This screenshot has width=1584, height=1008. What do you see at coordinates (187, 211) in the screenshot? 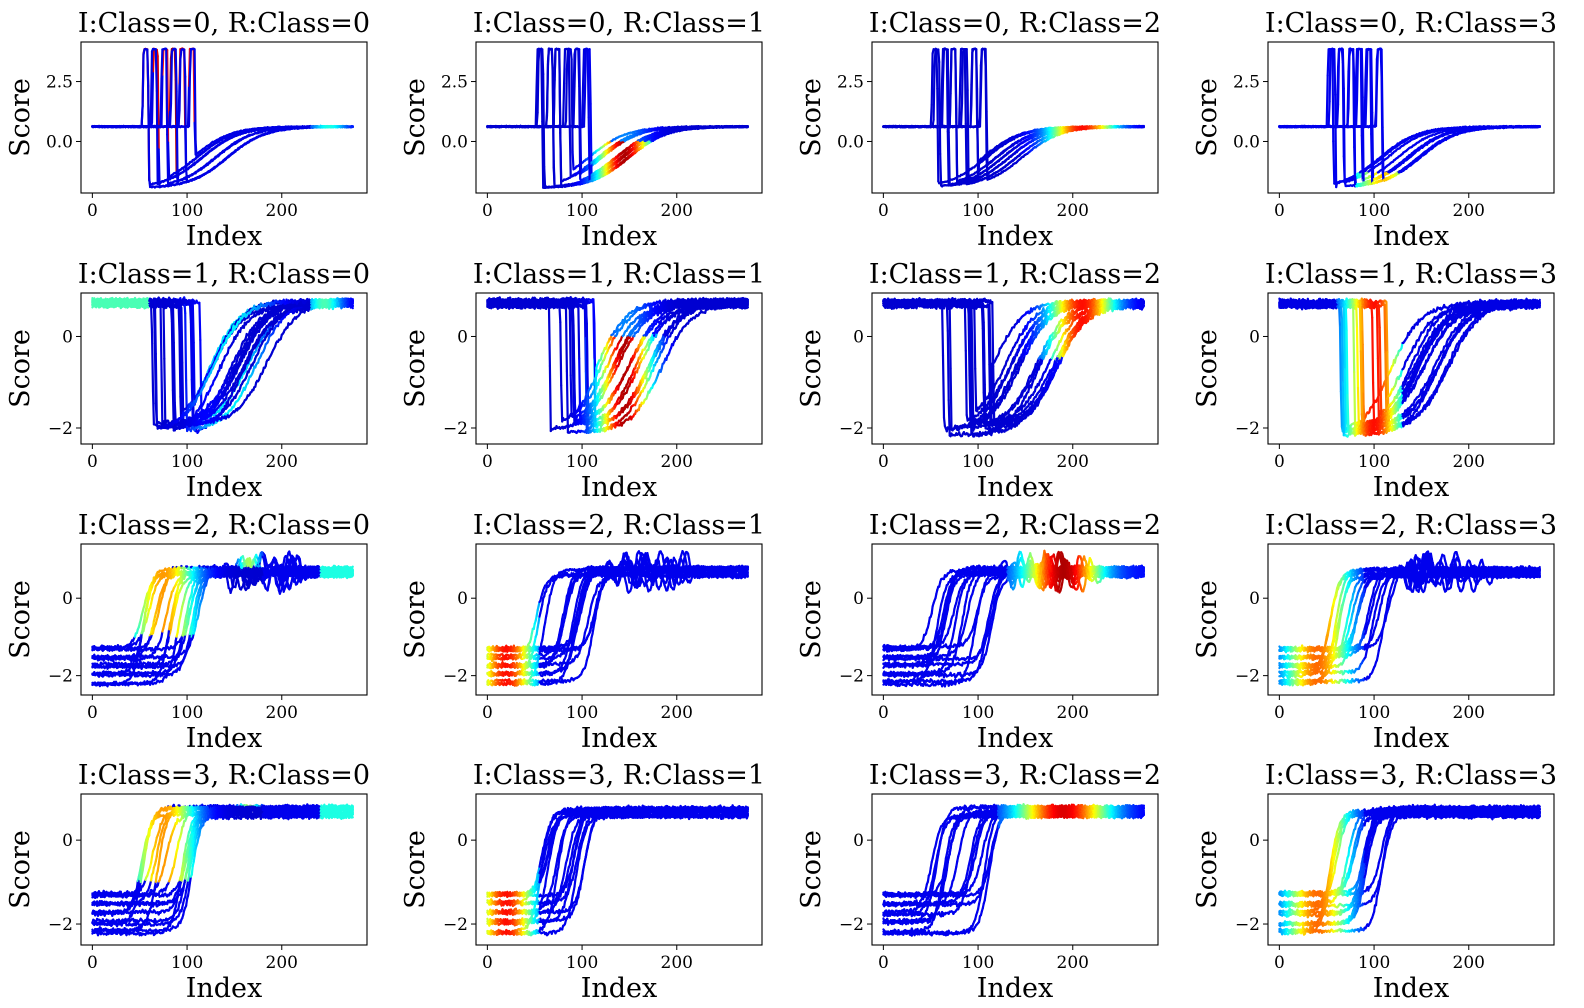
I see `x-tick-label: 100` at bounding box center [187, 211].